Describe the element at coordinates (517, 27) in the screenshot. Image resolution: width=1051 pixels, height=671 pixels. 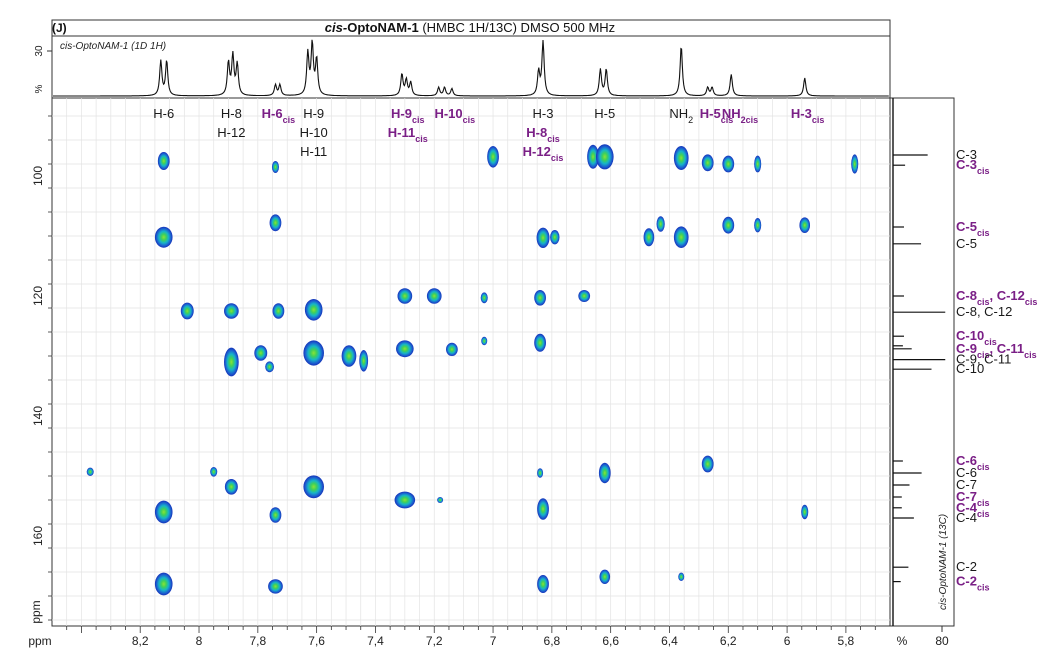
I see `title-rest: (HMBC 1H/13C) DMSO 500 MHz` at that location.